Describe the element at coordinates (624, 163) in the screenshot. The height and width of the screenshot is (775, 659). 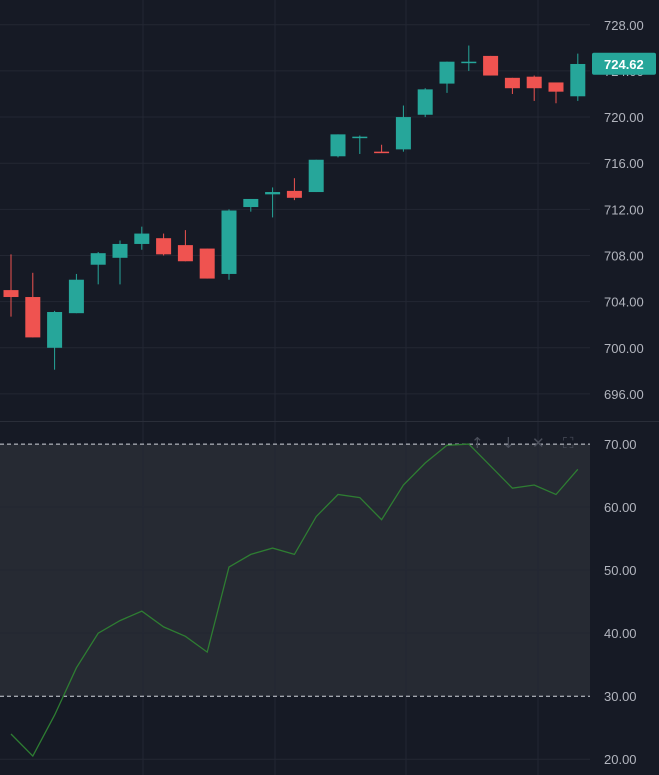
I see `price-tick-label: 716.00` at that location.